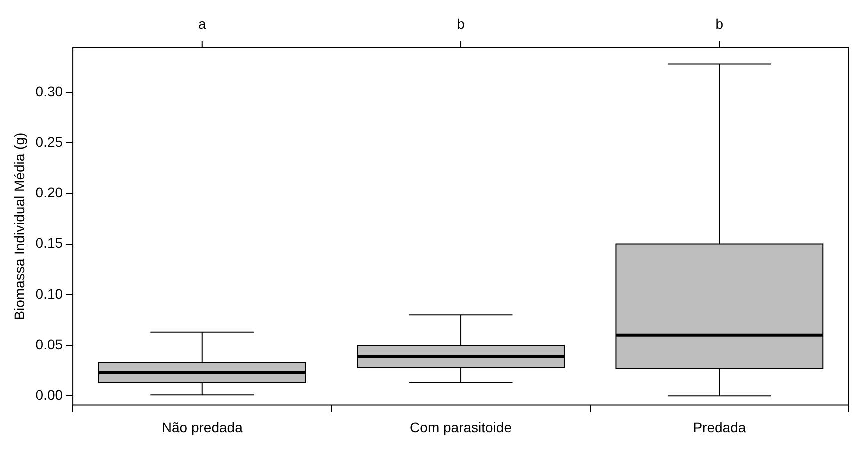 This screenshot has height=453, width=861. I want to click on y-tick-label: 0.30, so click(50, 91).